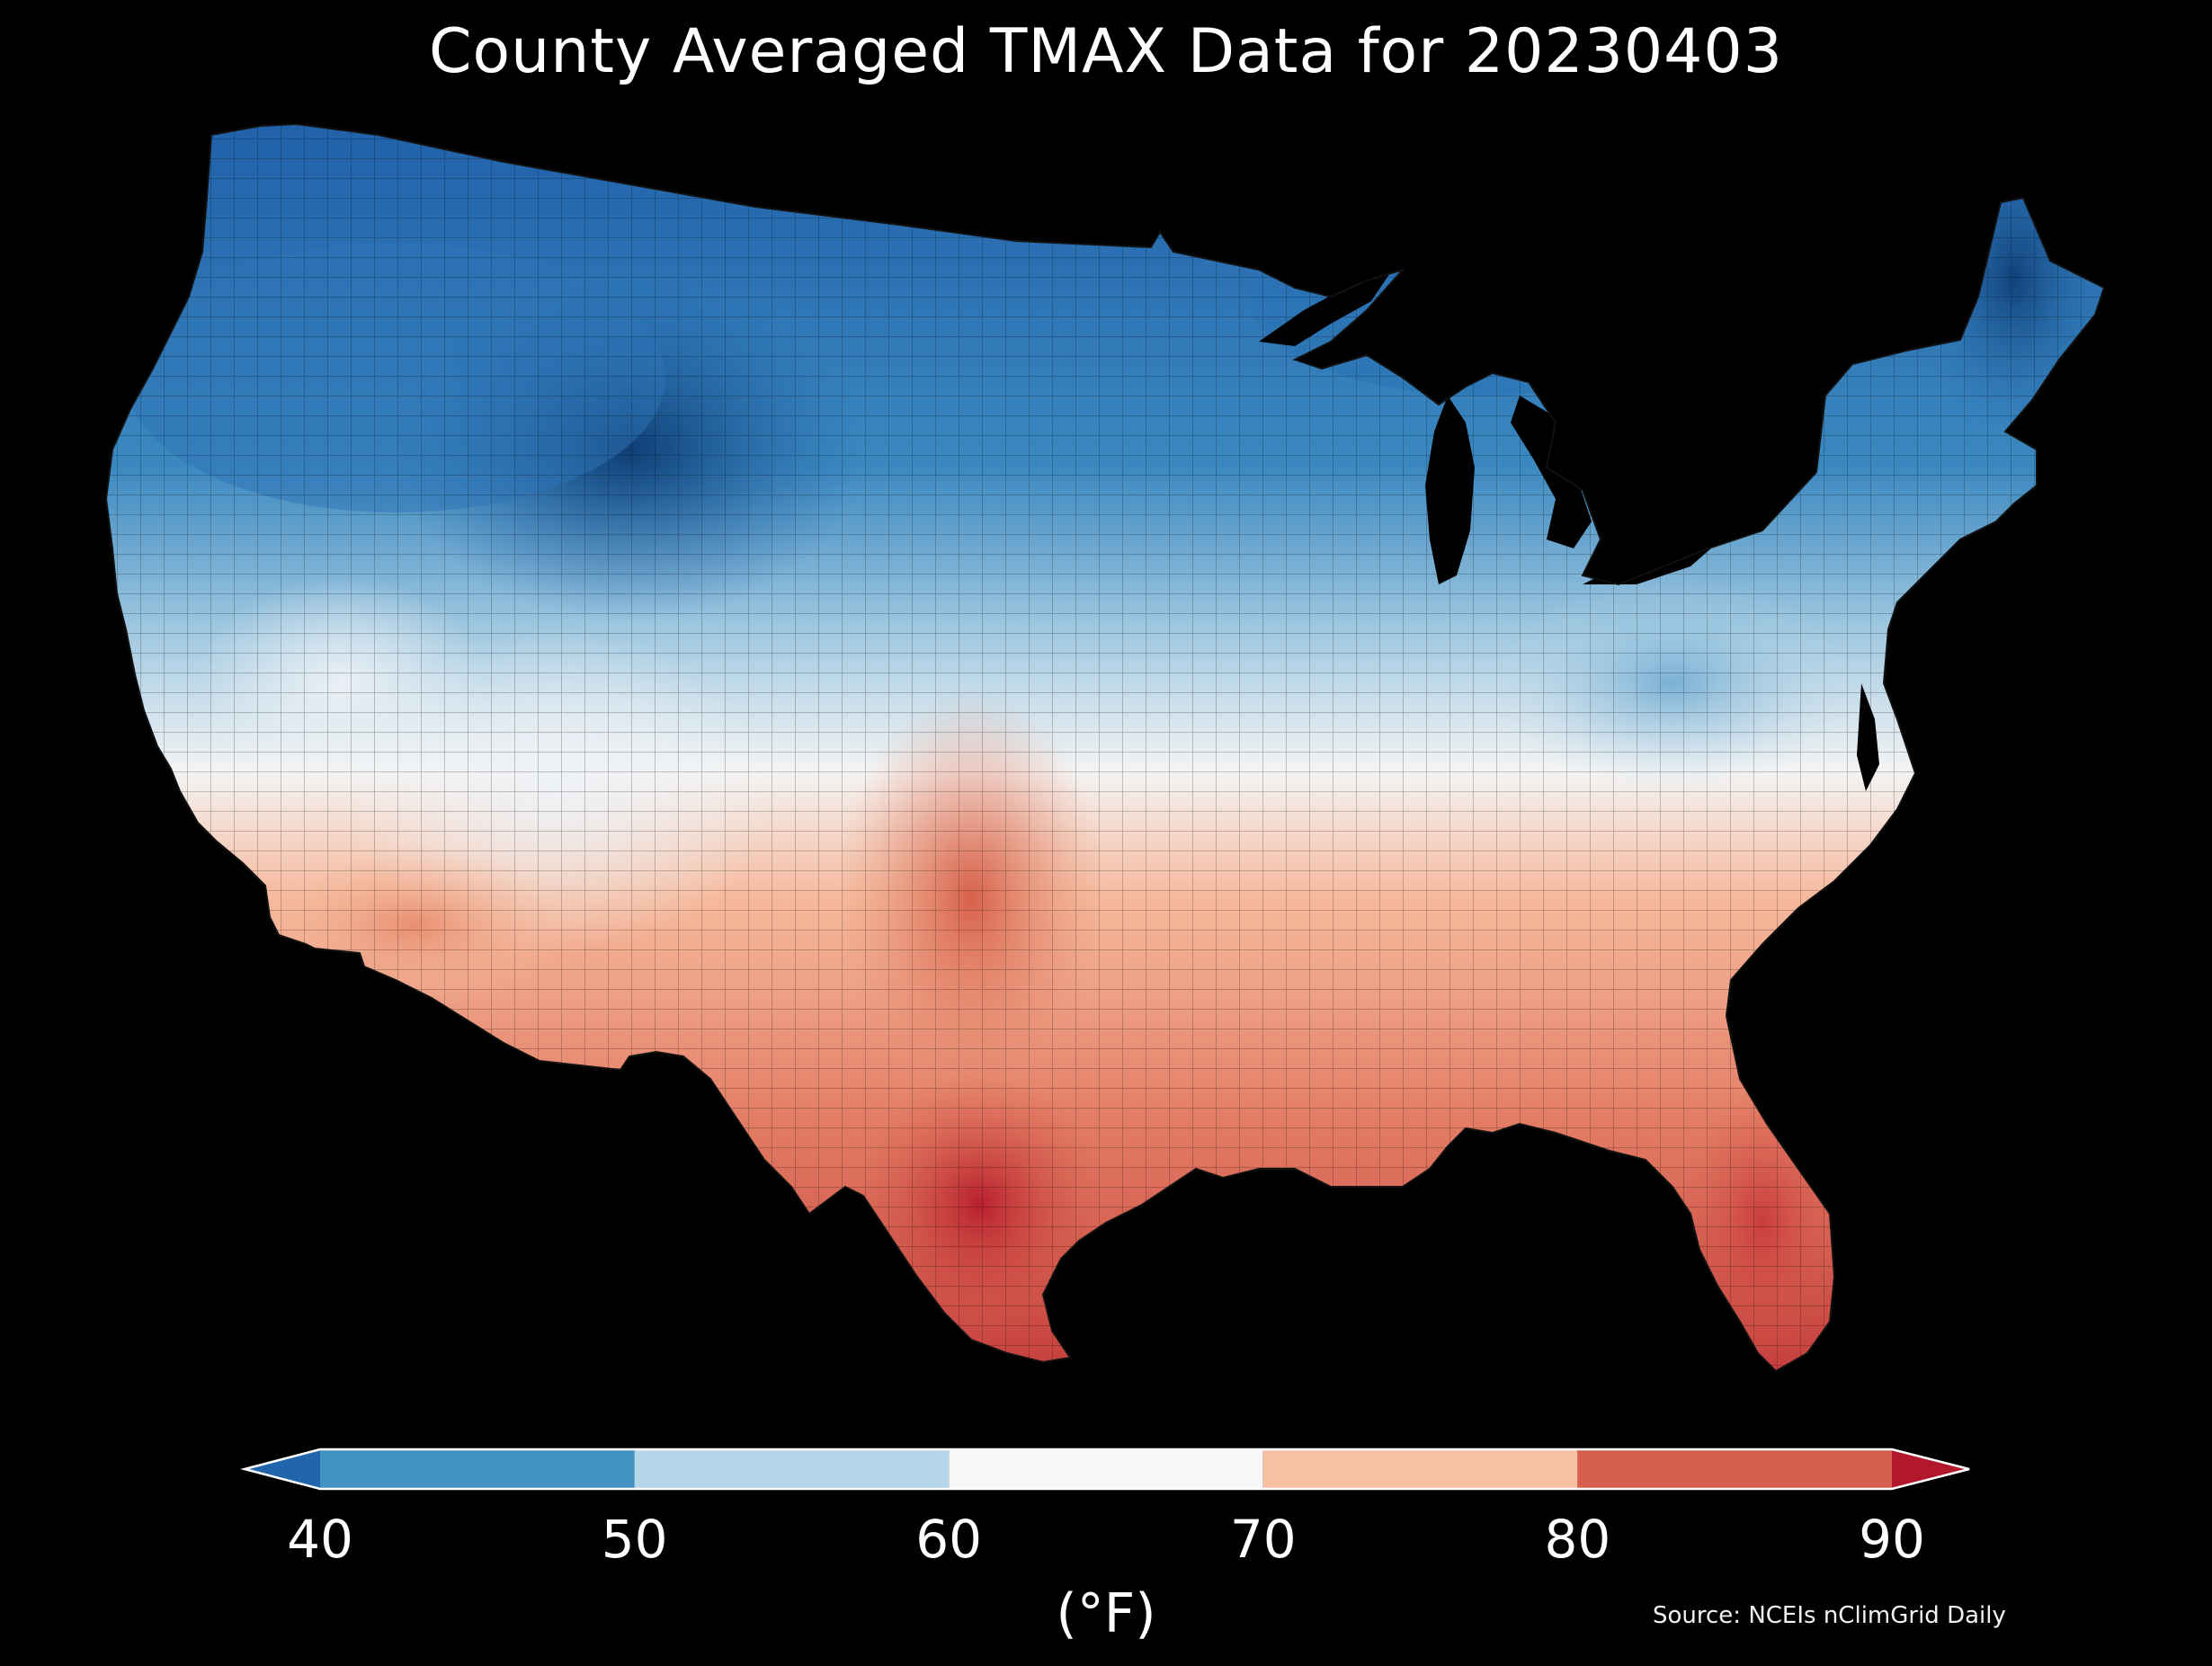 This screenshot has width=2212, height=1666. I want to click on lake-huron, so click(1551, 472).